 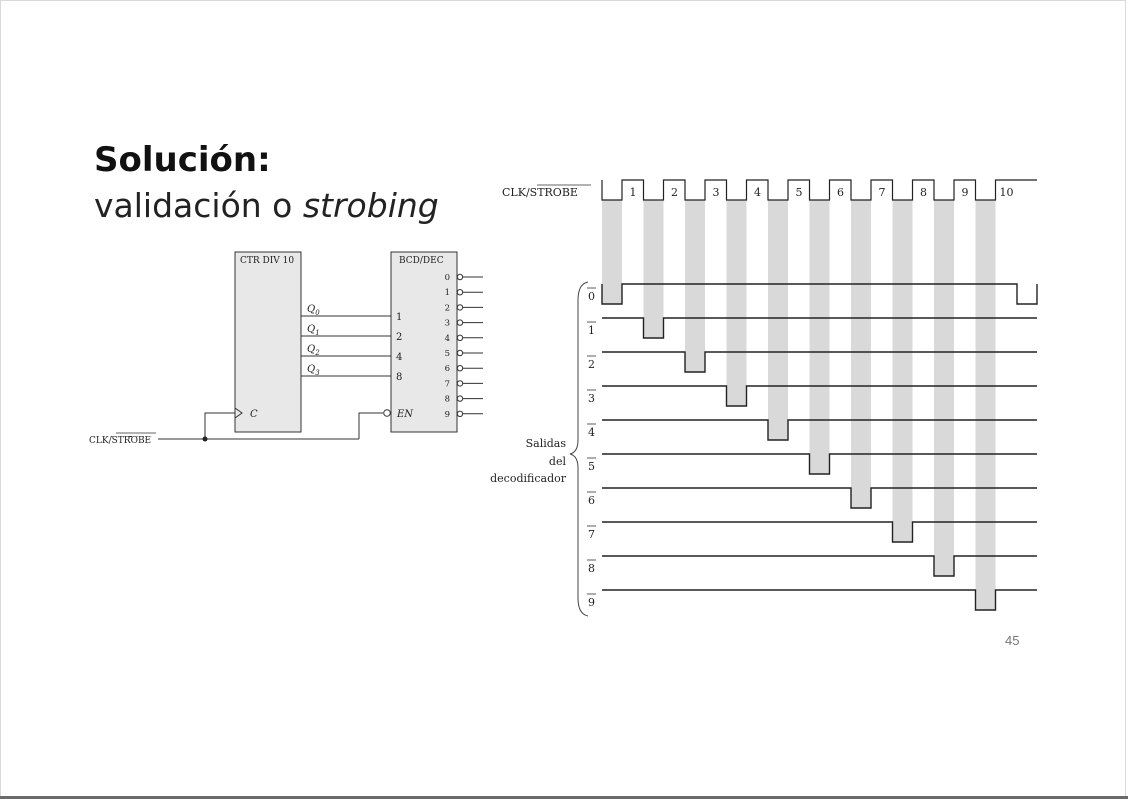 I want to click on output-label-9: 9, so click(x=591, y=602).